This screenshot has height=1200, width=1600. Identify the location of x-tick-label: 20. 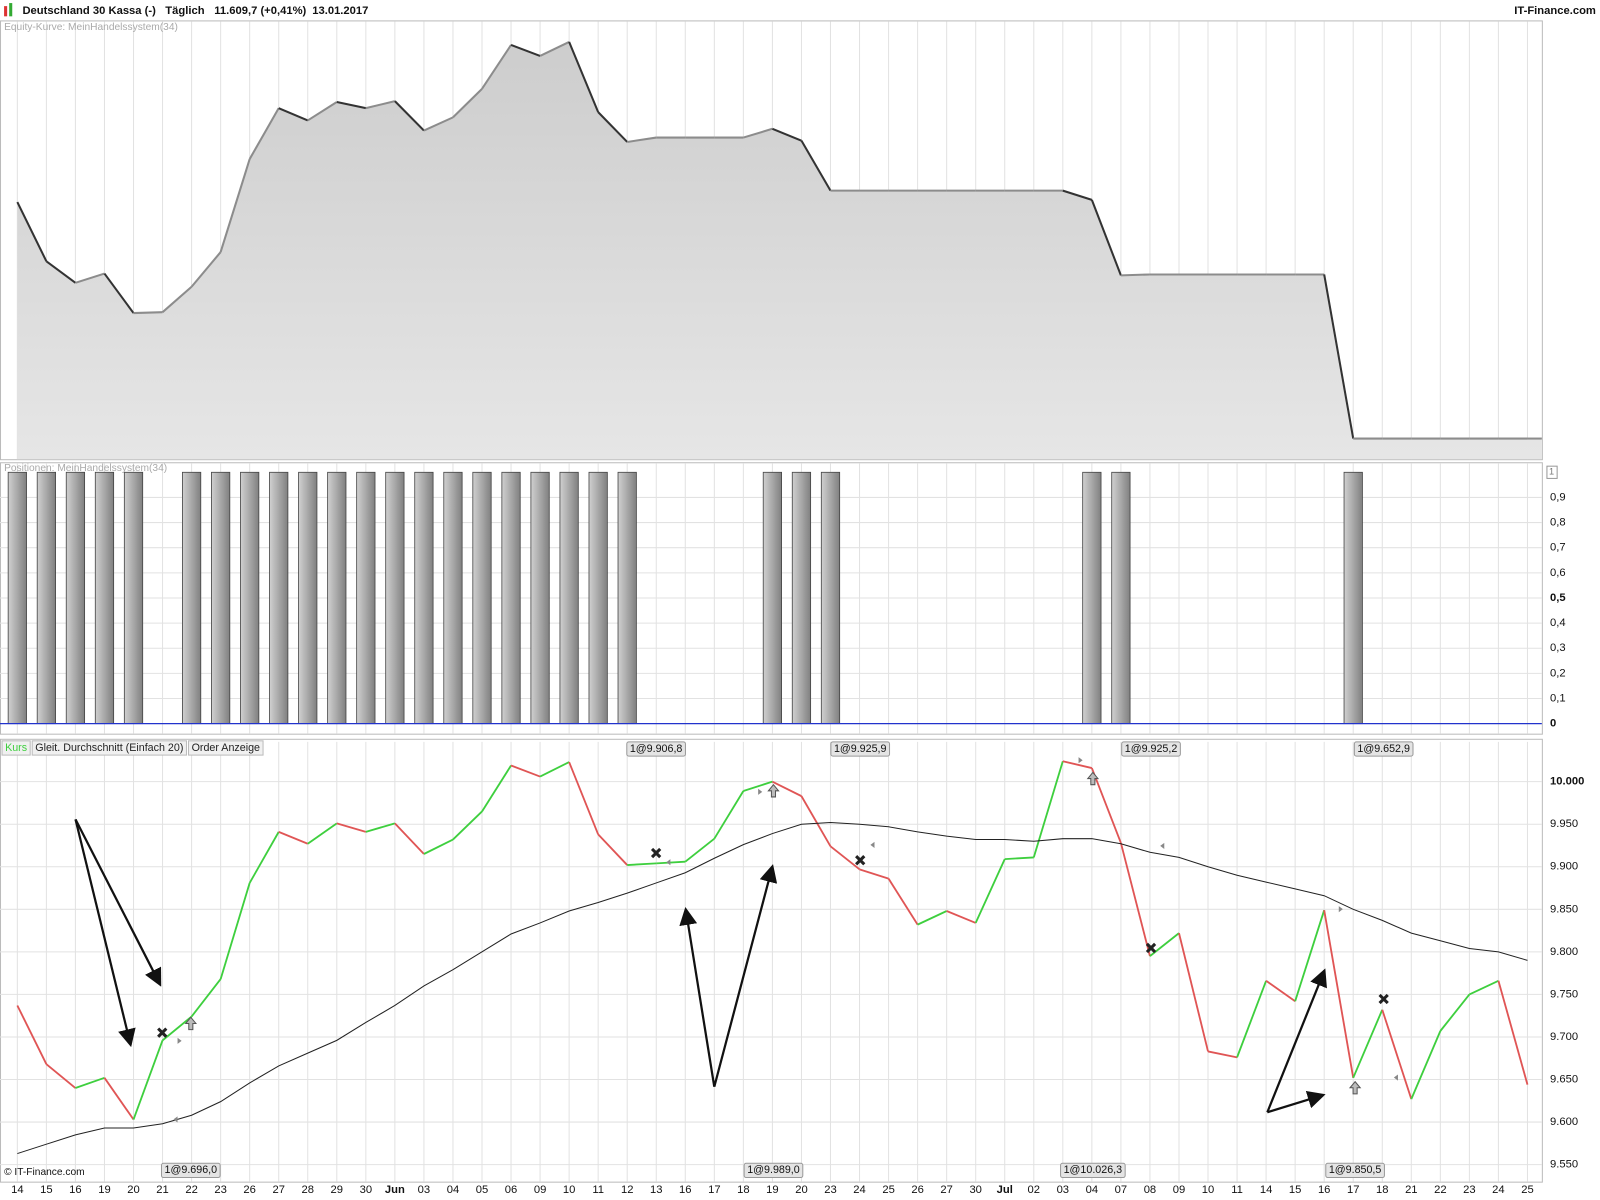
(801, 1190).